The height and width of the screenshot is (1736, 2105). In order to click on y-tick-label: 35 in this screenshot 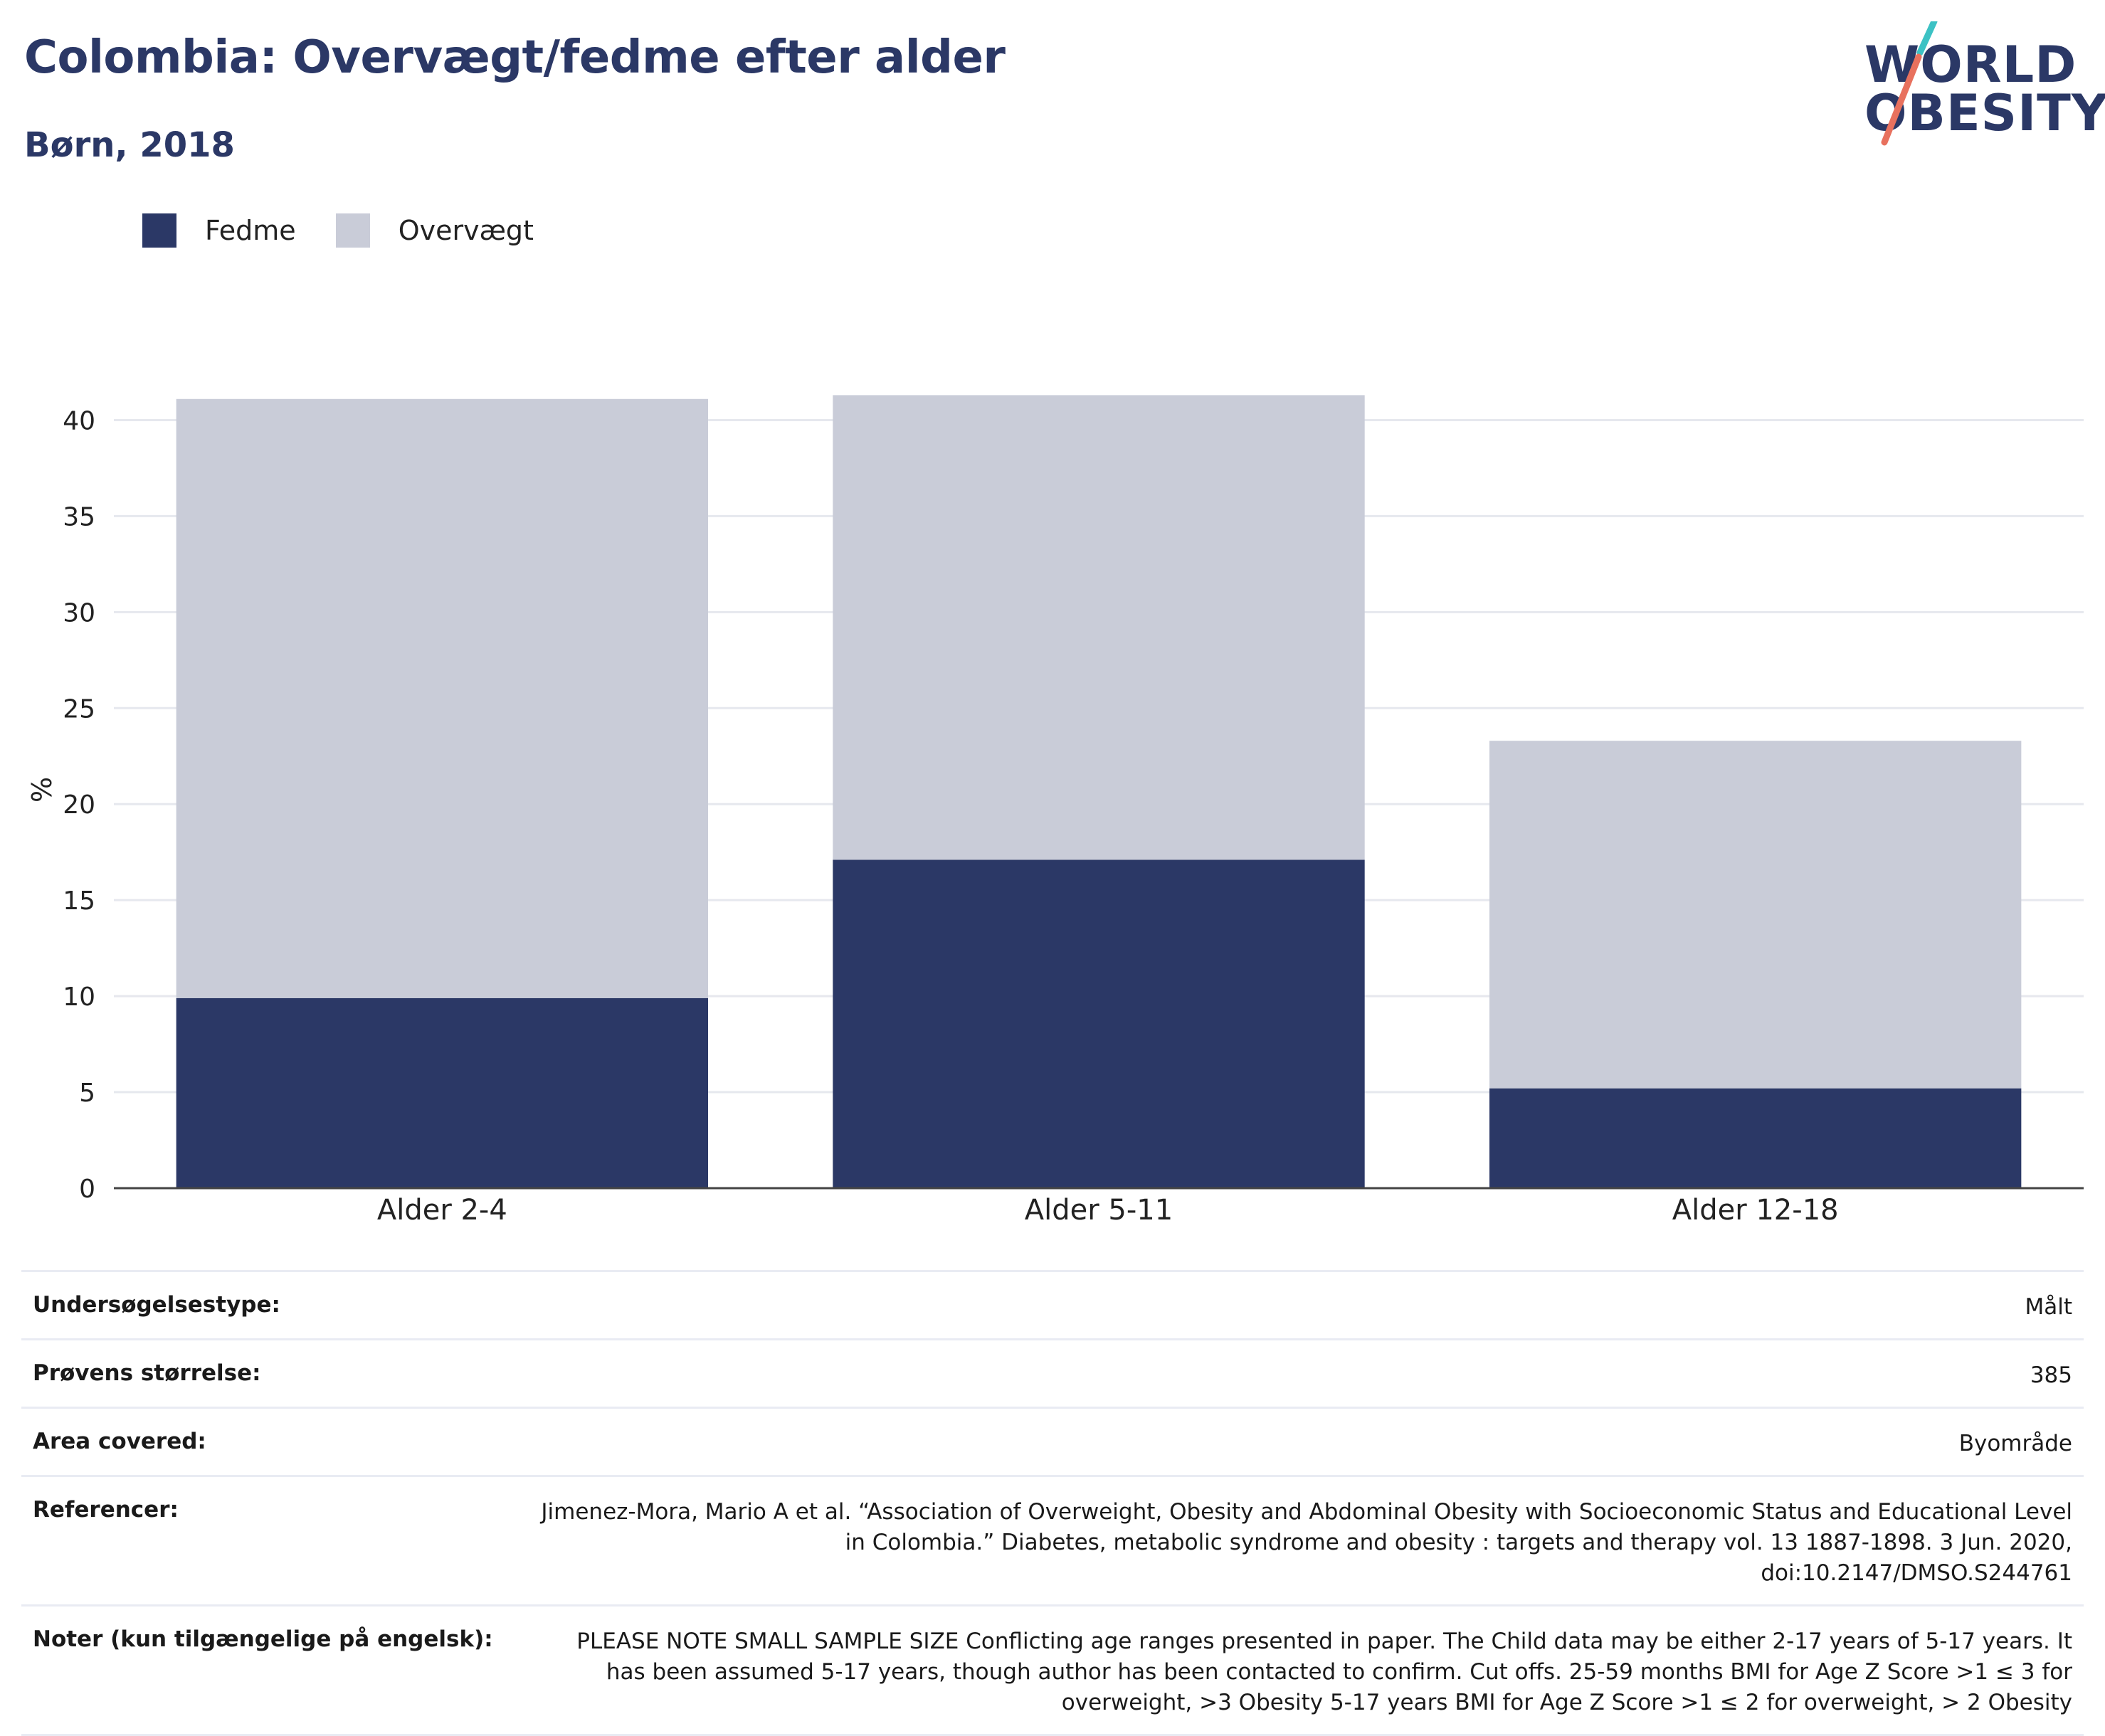, I will do `click(79, 516)`.